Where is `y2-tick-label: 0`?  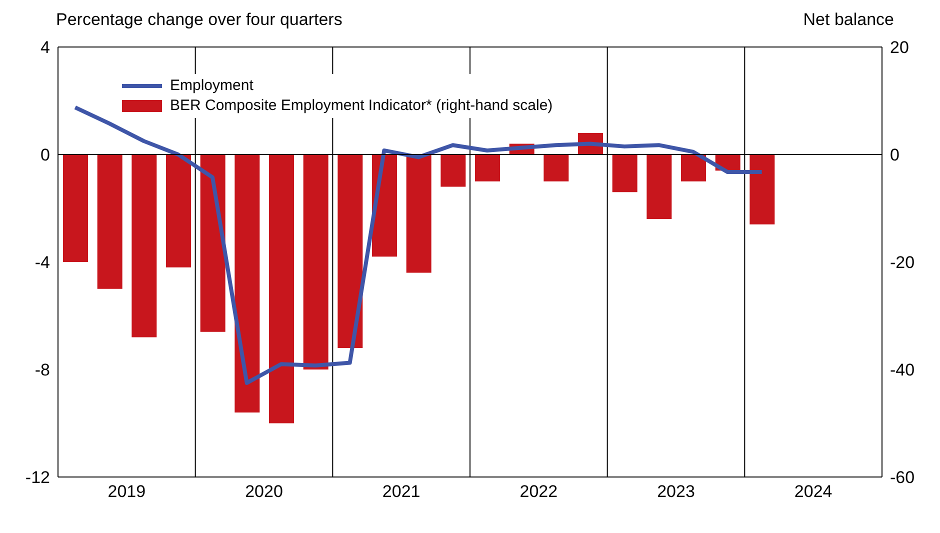 y2-tick-label: 0 is located at coordinates (895, 155).